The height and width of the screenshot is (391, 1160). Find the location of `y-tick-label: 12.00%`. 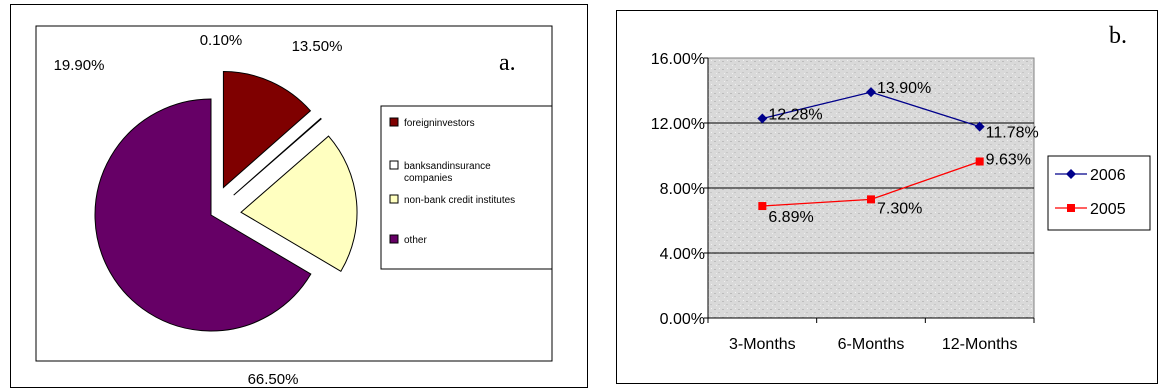

y-tick-label: 12.00% is located at coordinates (678, 124).